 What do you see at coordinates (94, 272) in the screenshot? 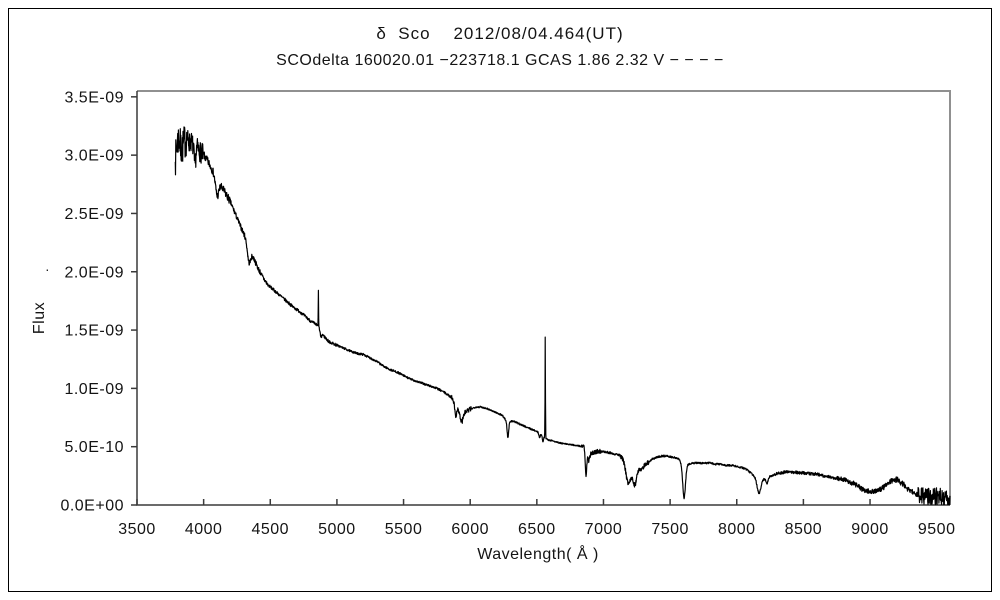
I see `y-tick-label: 2.0E-09` at bounding box center [94, 272].